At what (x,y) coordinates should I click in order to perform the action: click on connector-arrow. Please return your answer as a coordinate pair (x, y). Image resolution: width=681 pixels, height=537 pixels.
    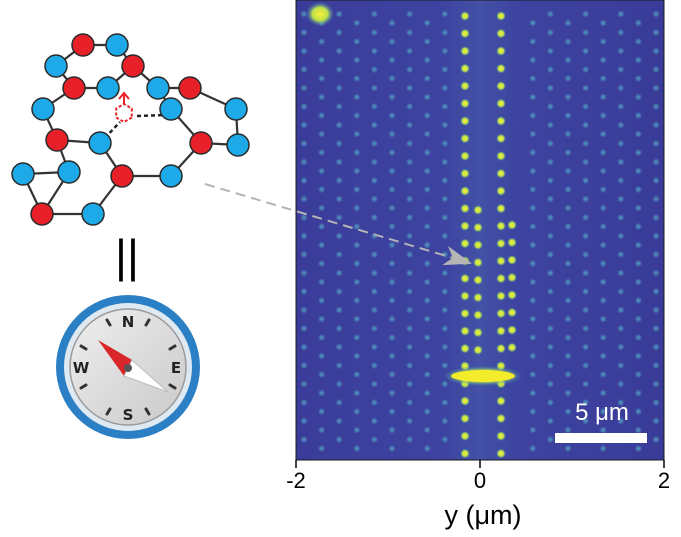
    Looking at the image, I should click on (338, 224).